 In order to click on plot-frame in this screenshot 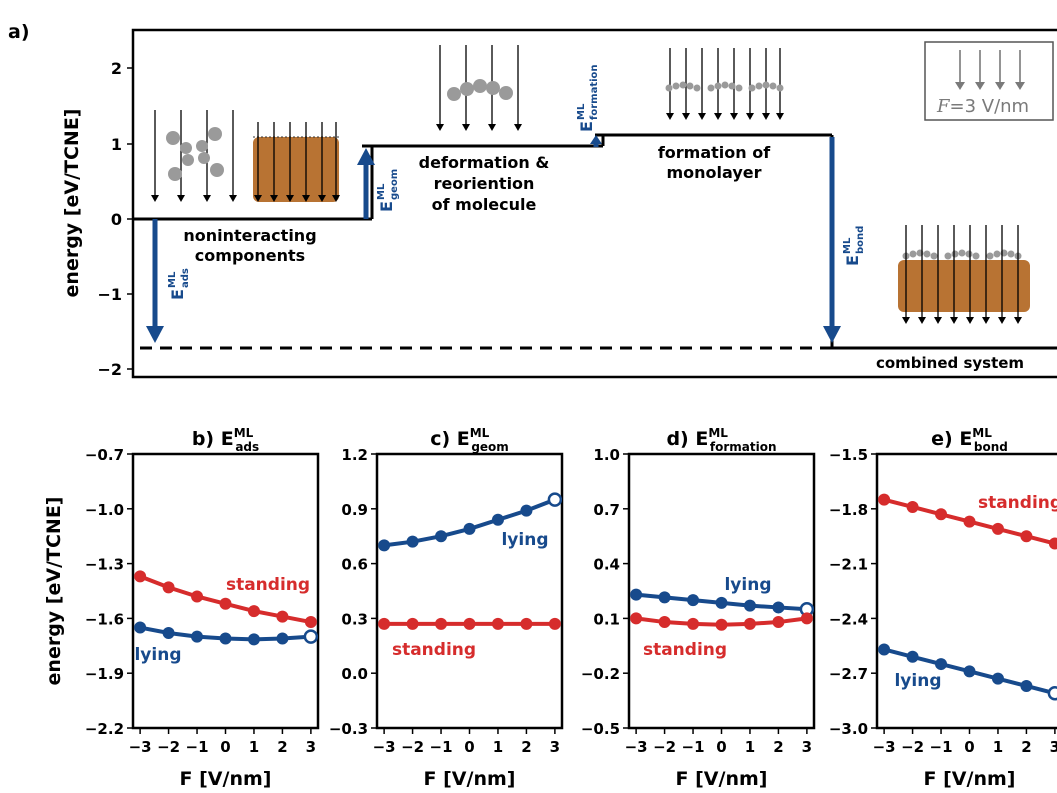, I will do `click(721, 591)`.